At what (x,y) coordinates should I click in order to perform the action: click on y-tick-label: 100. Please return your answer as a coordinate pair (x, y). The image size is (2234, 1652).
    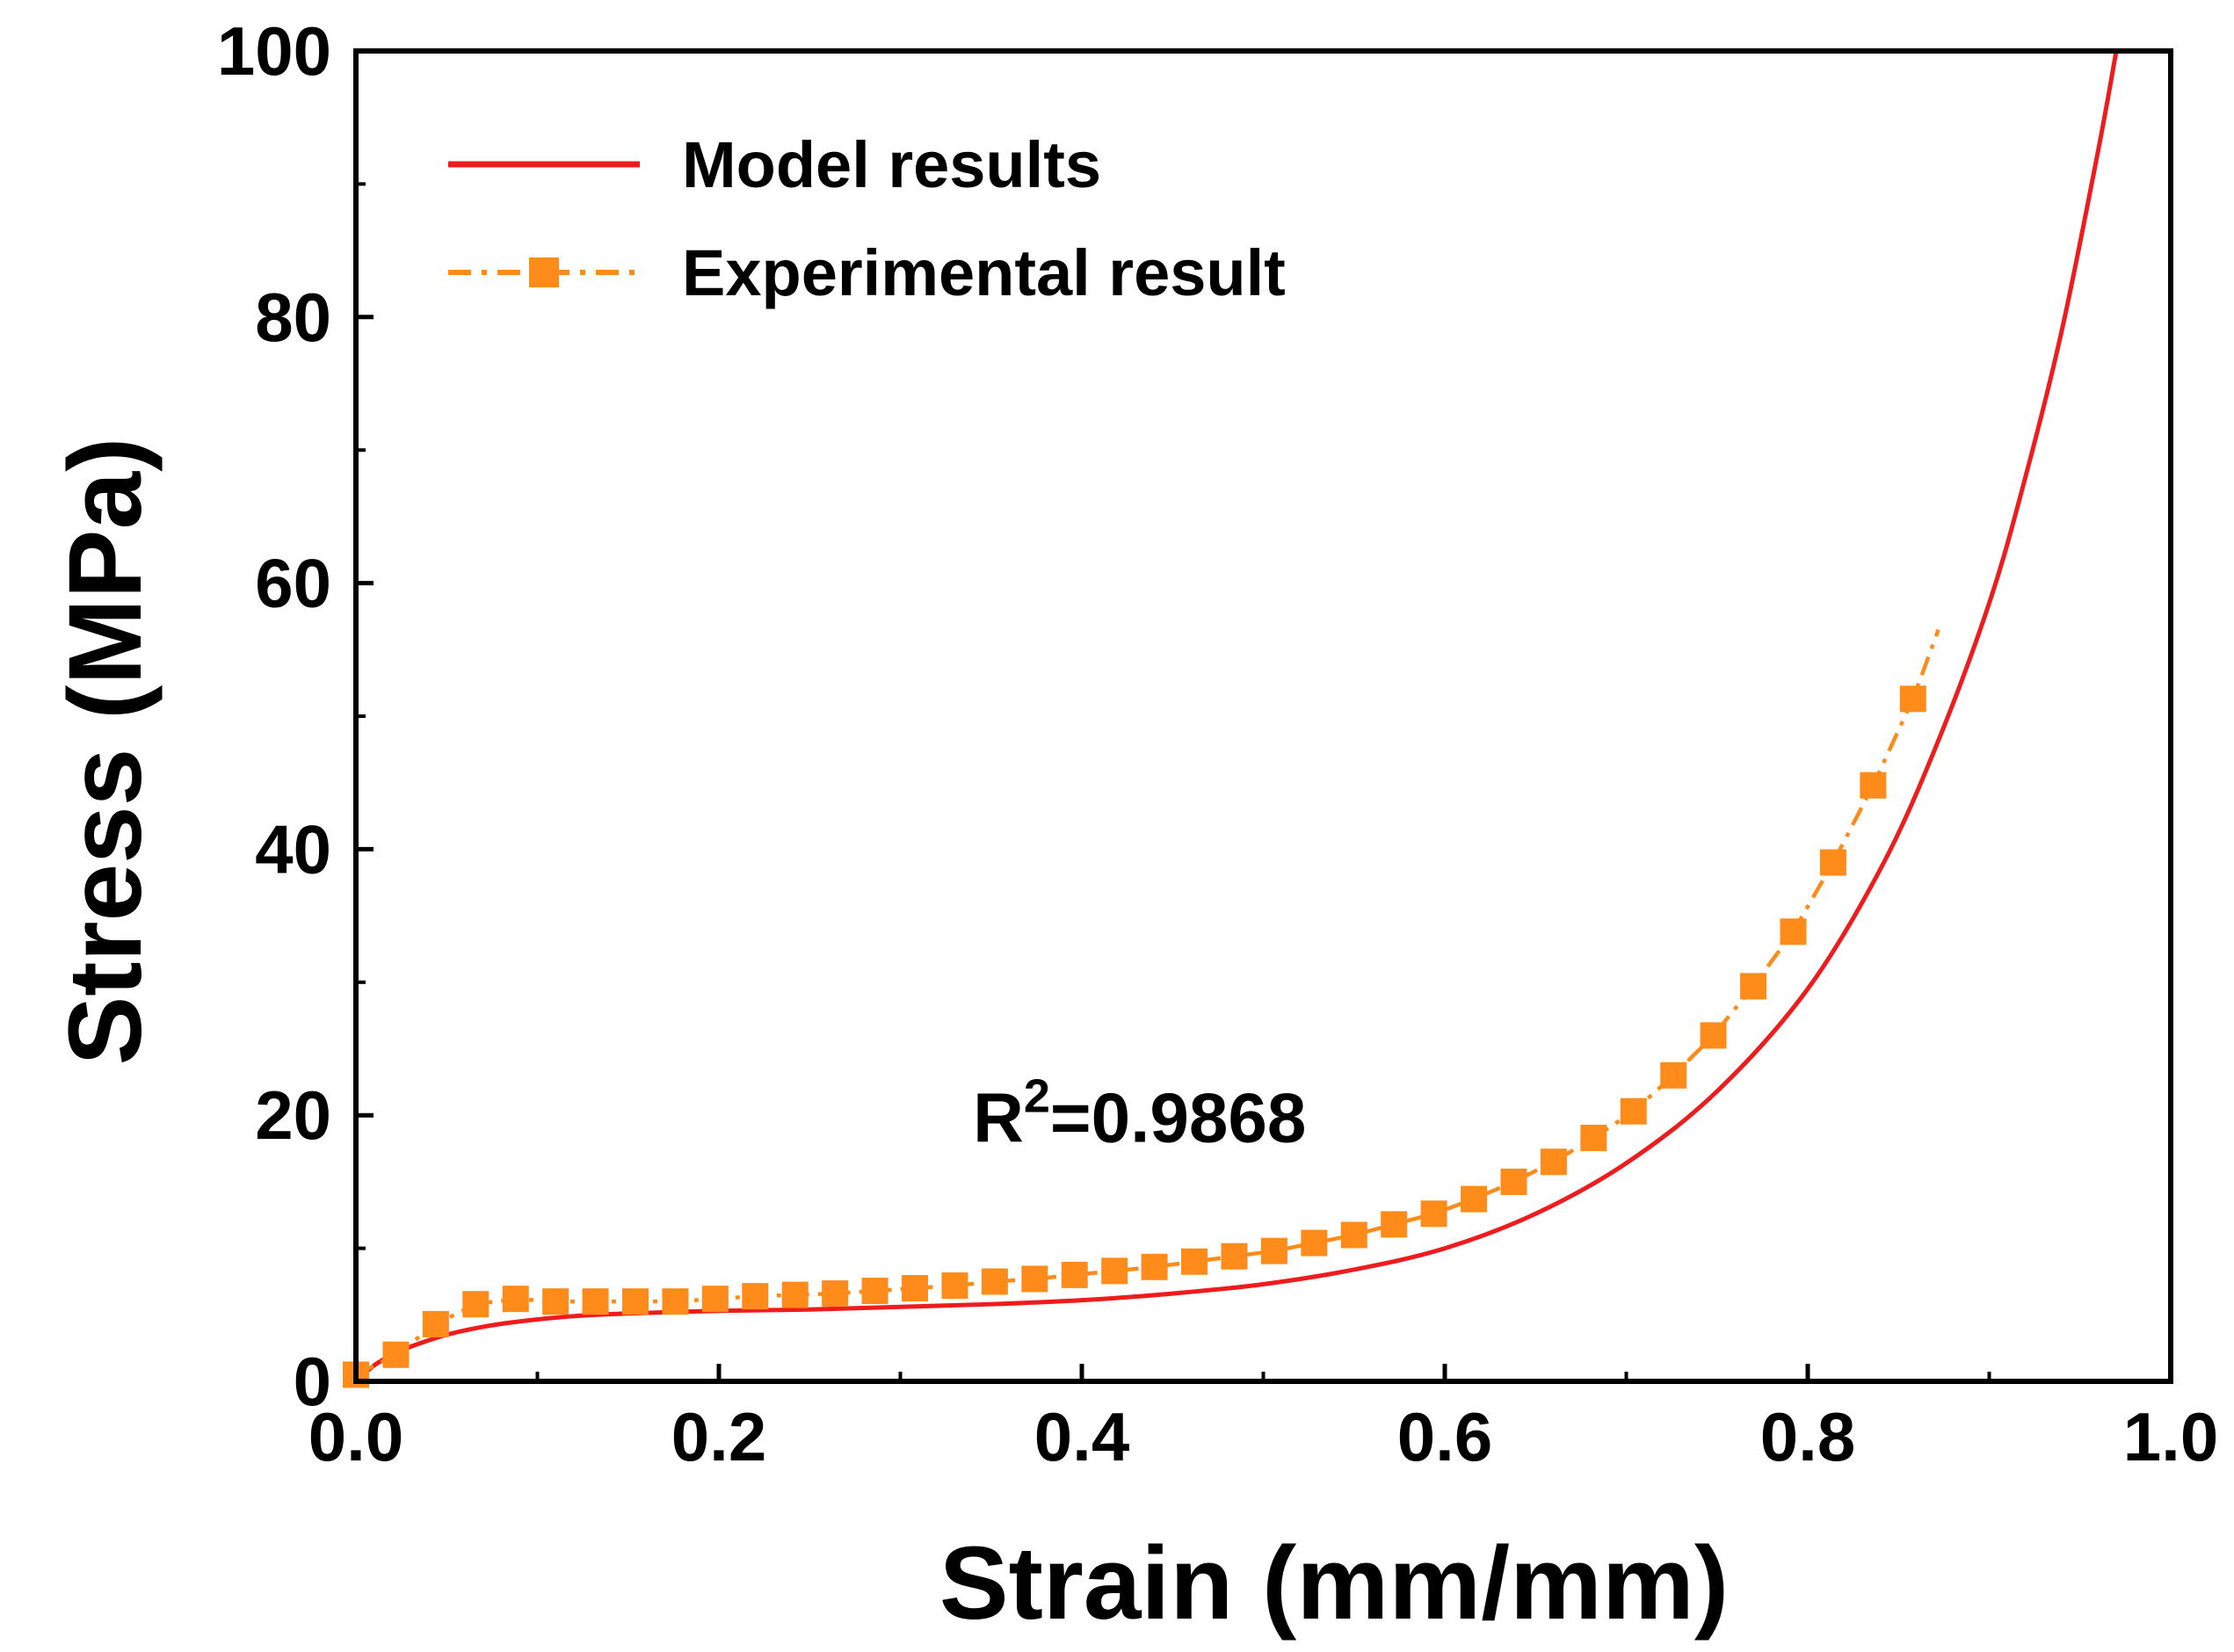
    Looking at the image, I should click on (274, 51).